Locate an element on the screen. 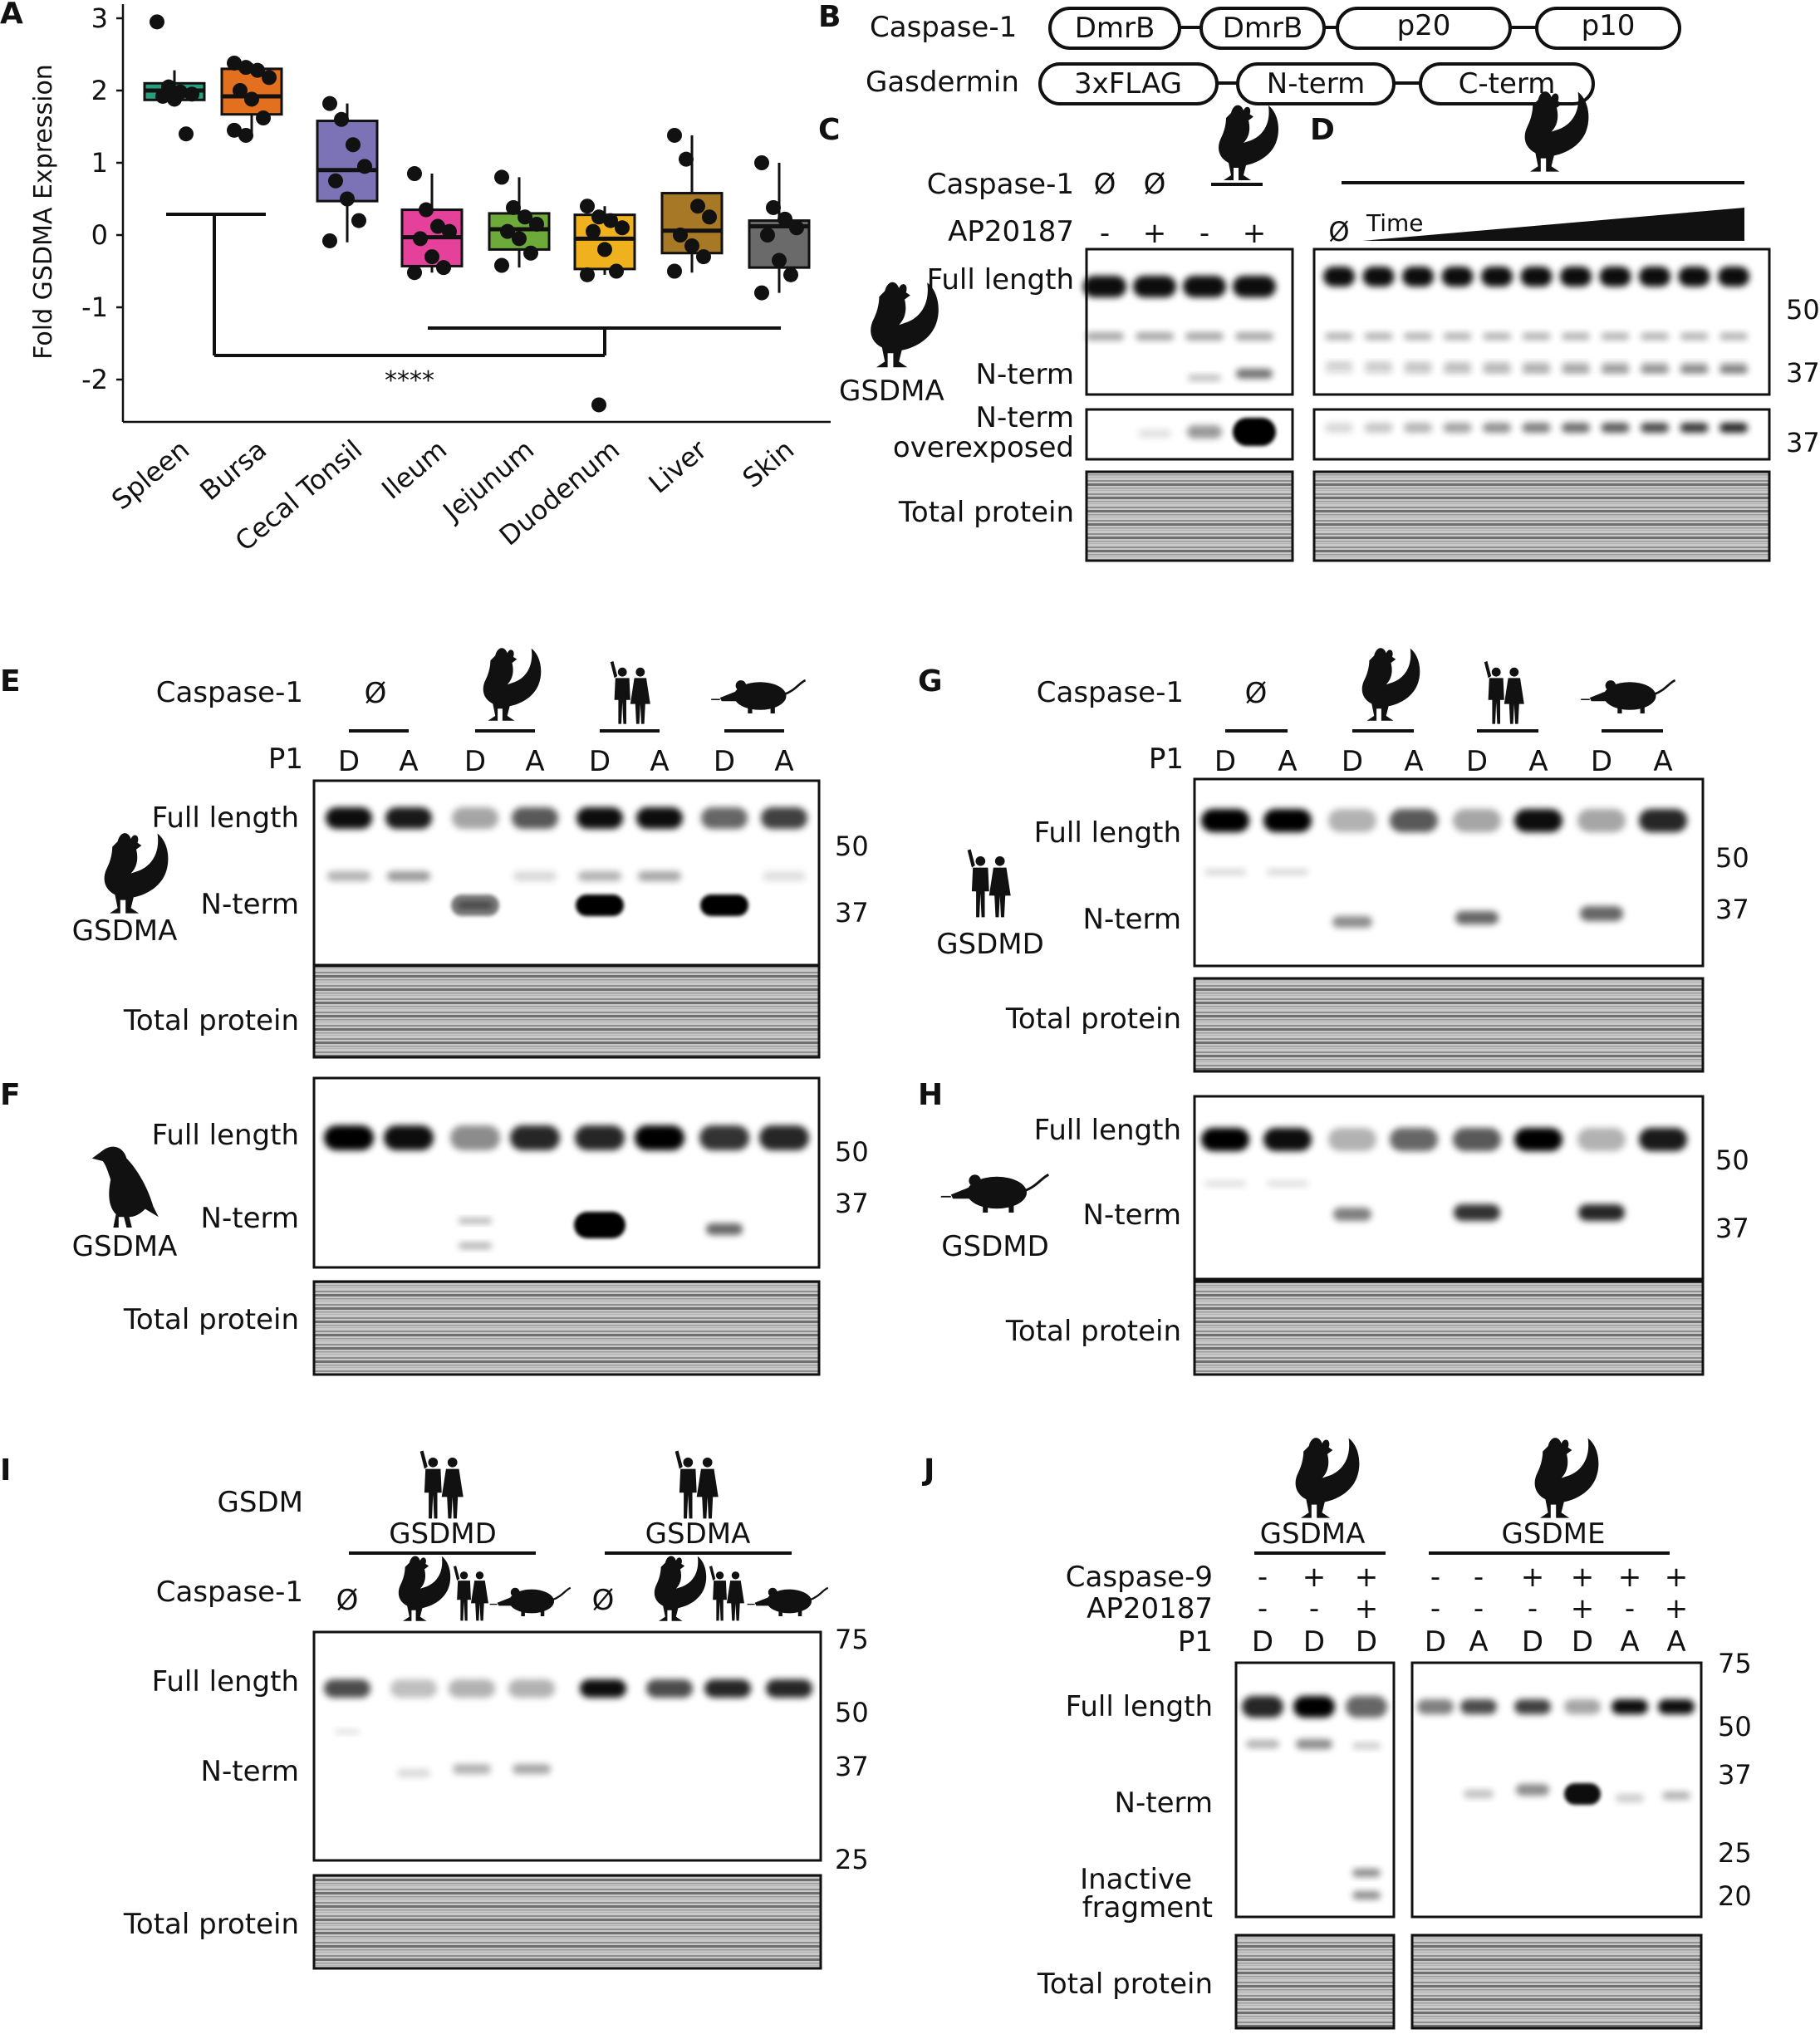  x-tick-label: Skin is located at coordinates (769, 464).